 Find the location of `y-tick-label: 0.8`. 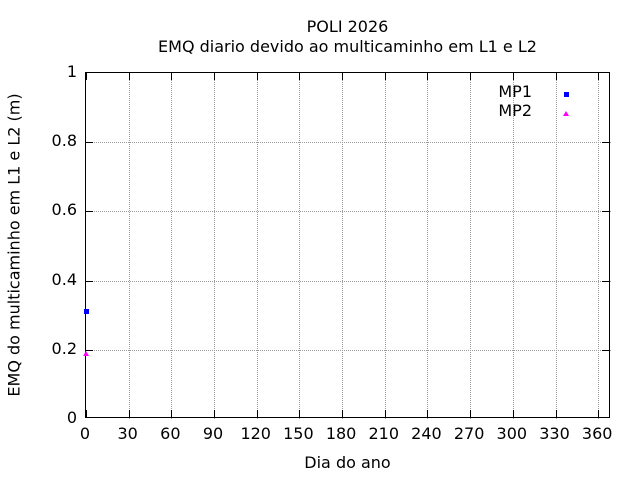

y-tick-label: 0.8 is located at coordinates (64, 141).